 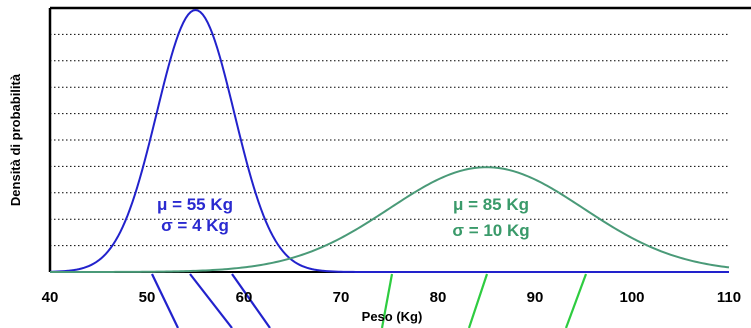 I want to click on series-2-mean-label: μ = 85 Kg, so click(x=491, y=204).